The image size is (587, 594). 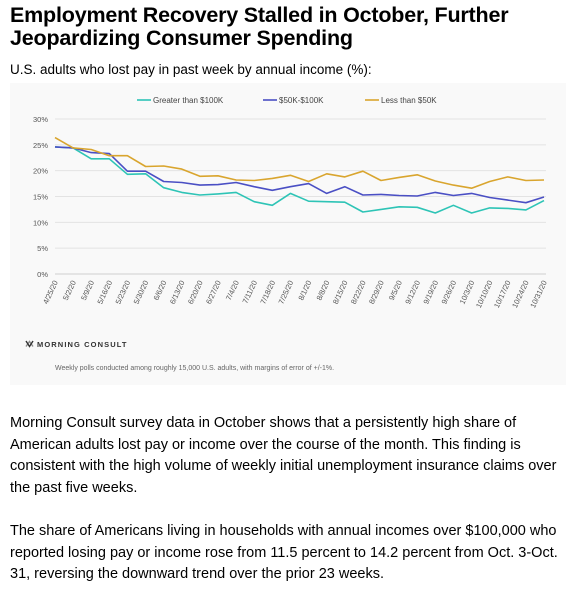 What do you see at coordinates (177, 292) in the screenshot?
I see `x-tick-label: 6/13/20` at bounding box center [177, 292].